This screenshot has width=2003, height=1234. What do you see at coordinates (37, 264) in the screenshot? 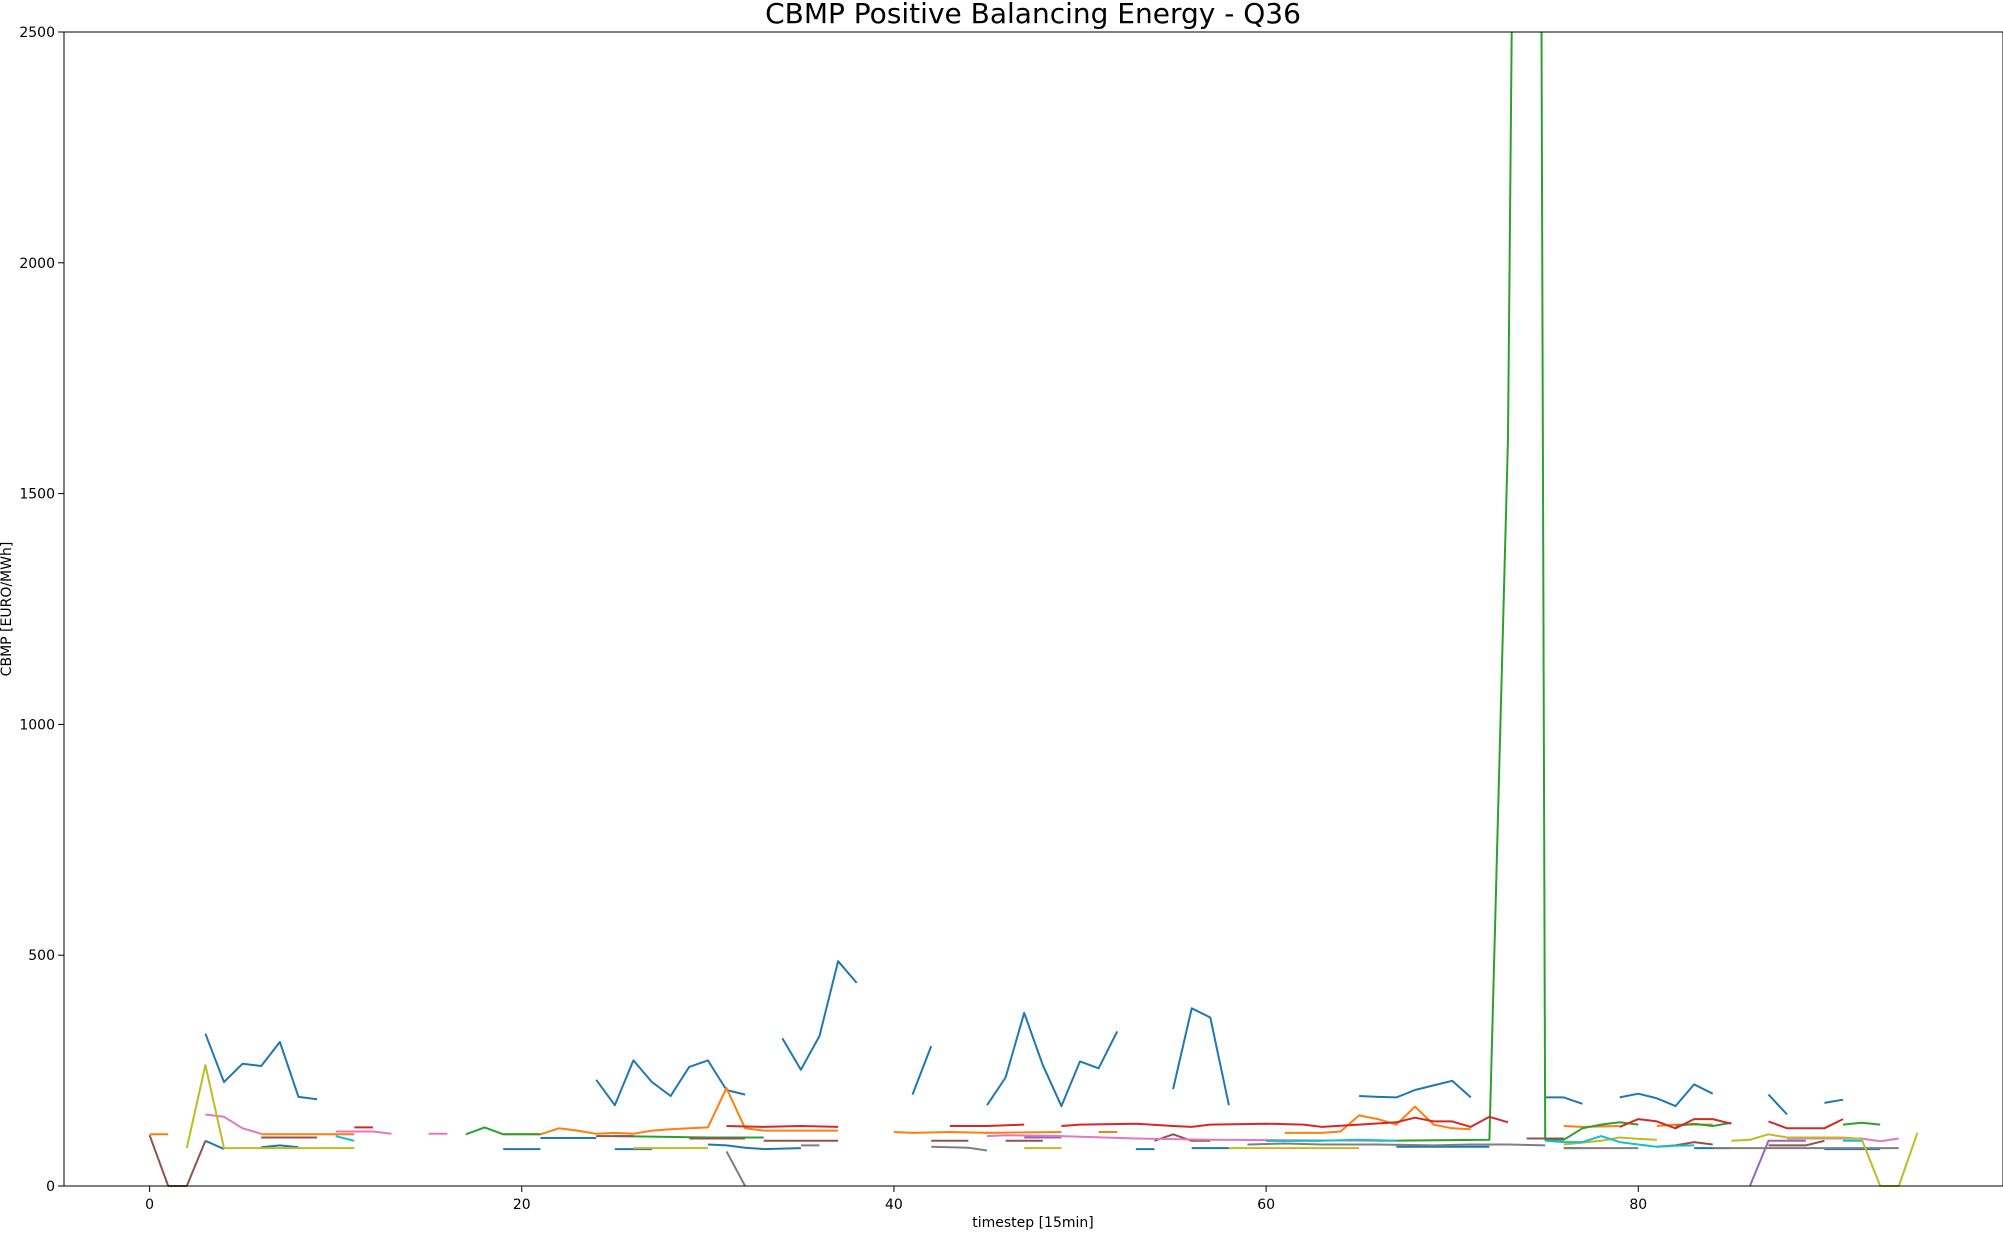
I see `y-tick-label: 2000` at bounding box center [37, 264].